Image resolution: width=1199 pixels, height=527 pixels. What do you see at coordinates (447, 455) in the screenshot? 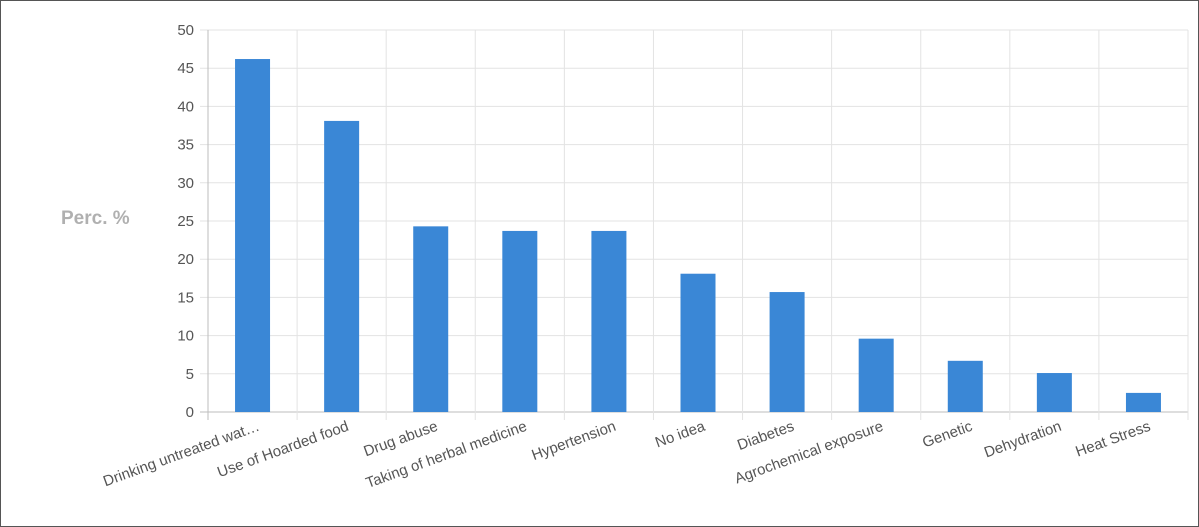
I see `x-tick-label: Taking of herbal medicine` at bounding box center [447, 455].